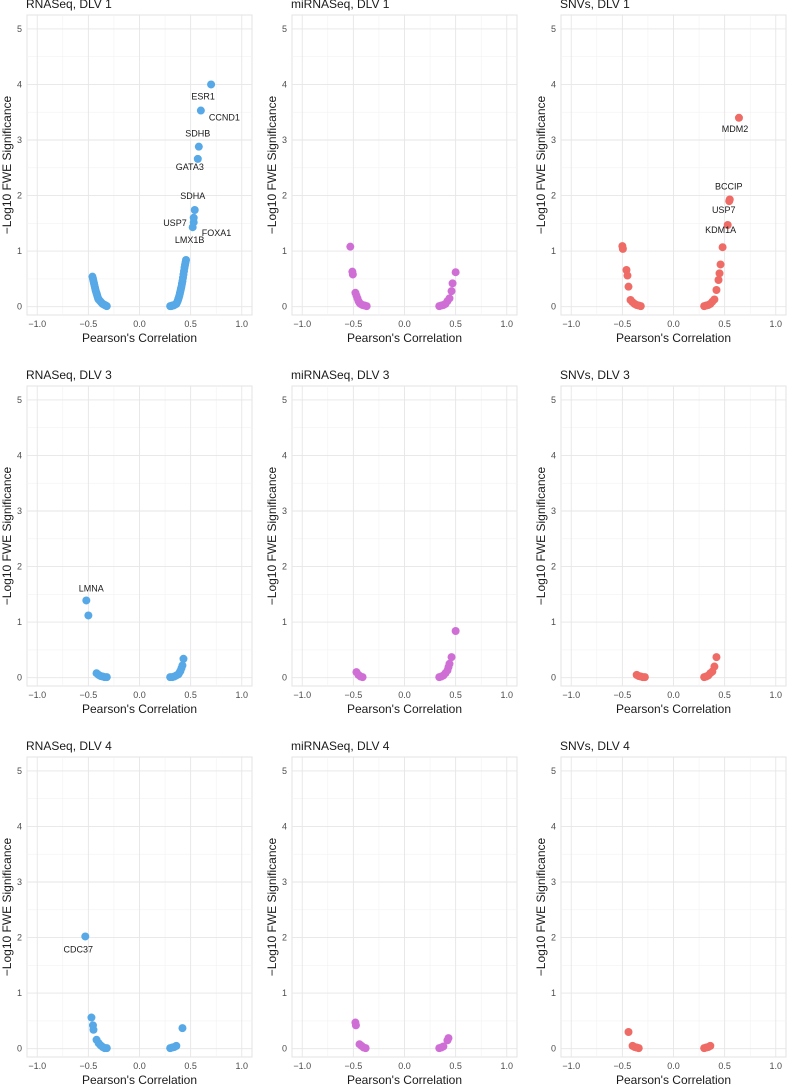  What do you see at coordinates (91, 588) in the screenshot?
I see `point-label: LMNA` at bounding box center [91, 588].